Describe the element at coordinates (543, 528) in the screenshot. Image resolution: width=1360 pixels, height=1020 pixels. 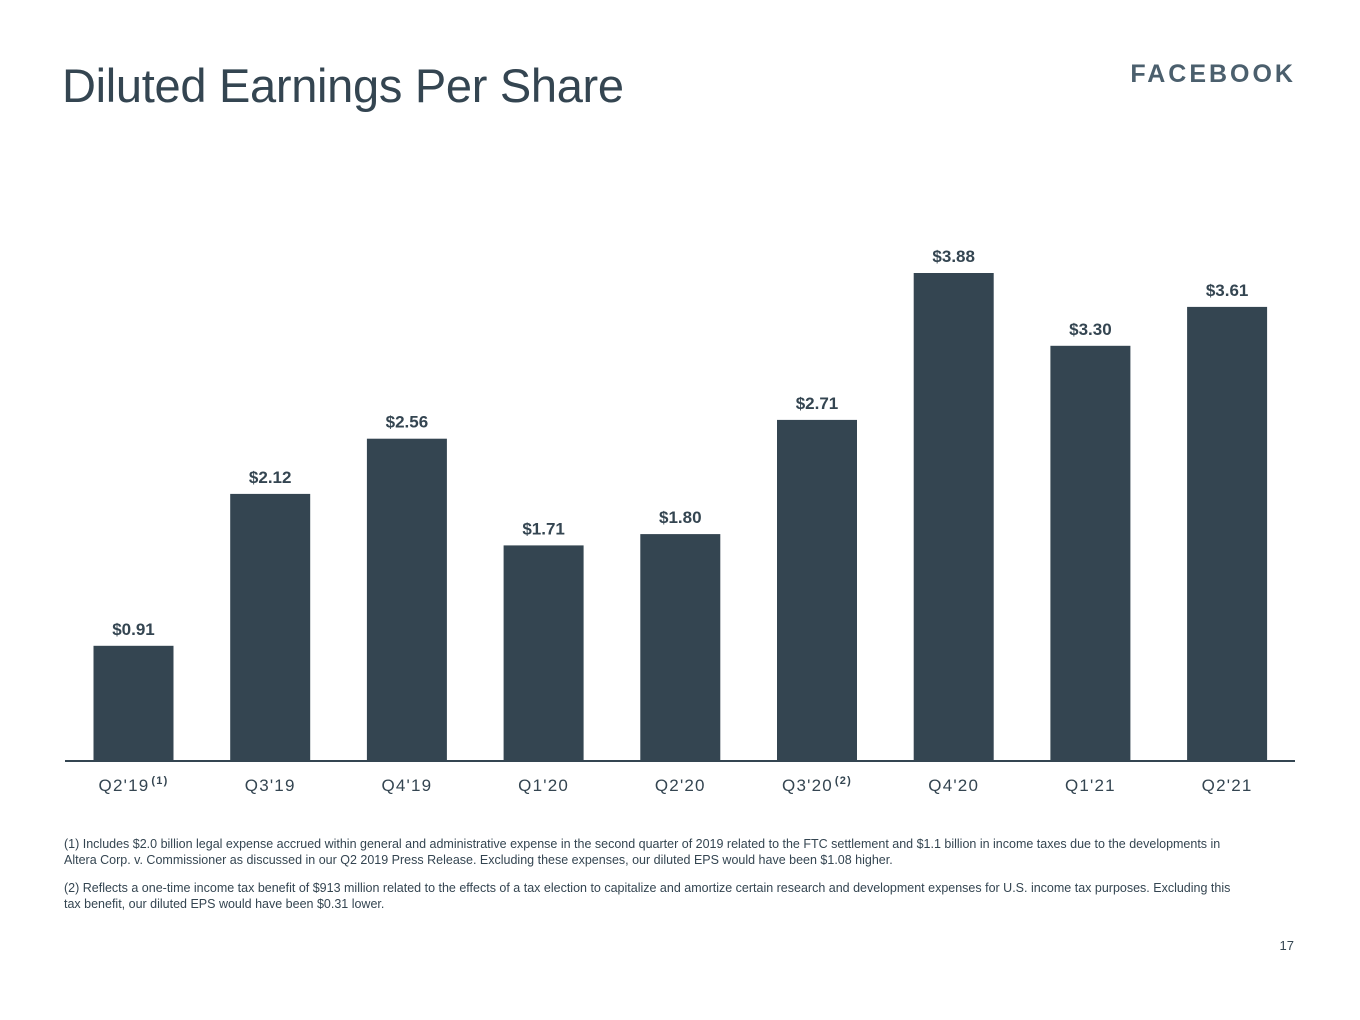
I see `data-label: $1.71` at that location.